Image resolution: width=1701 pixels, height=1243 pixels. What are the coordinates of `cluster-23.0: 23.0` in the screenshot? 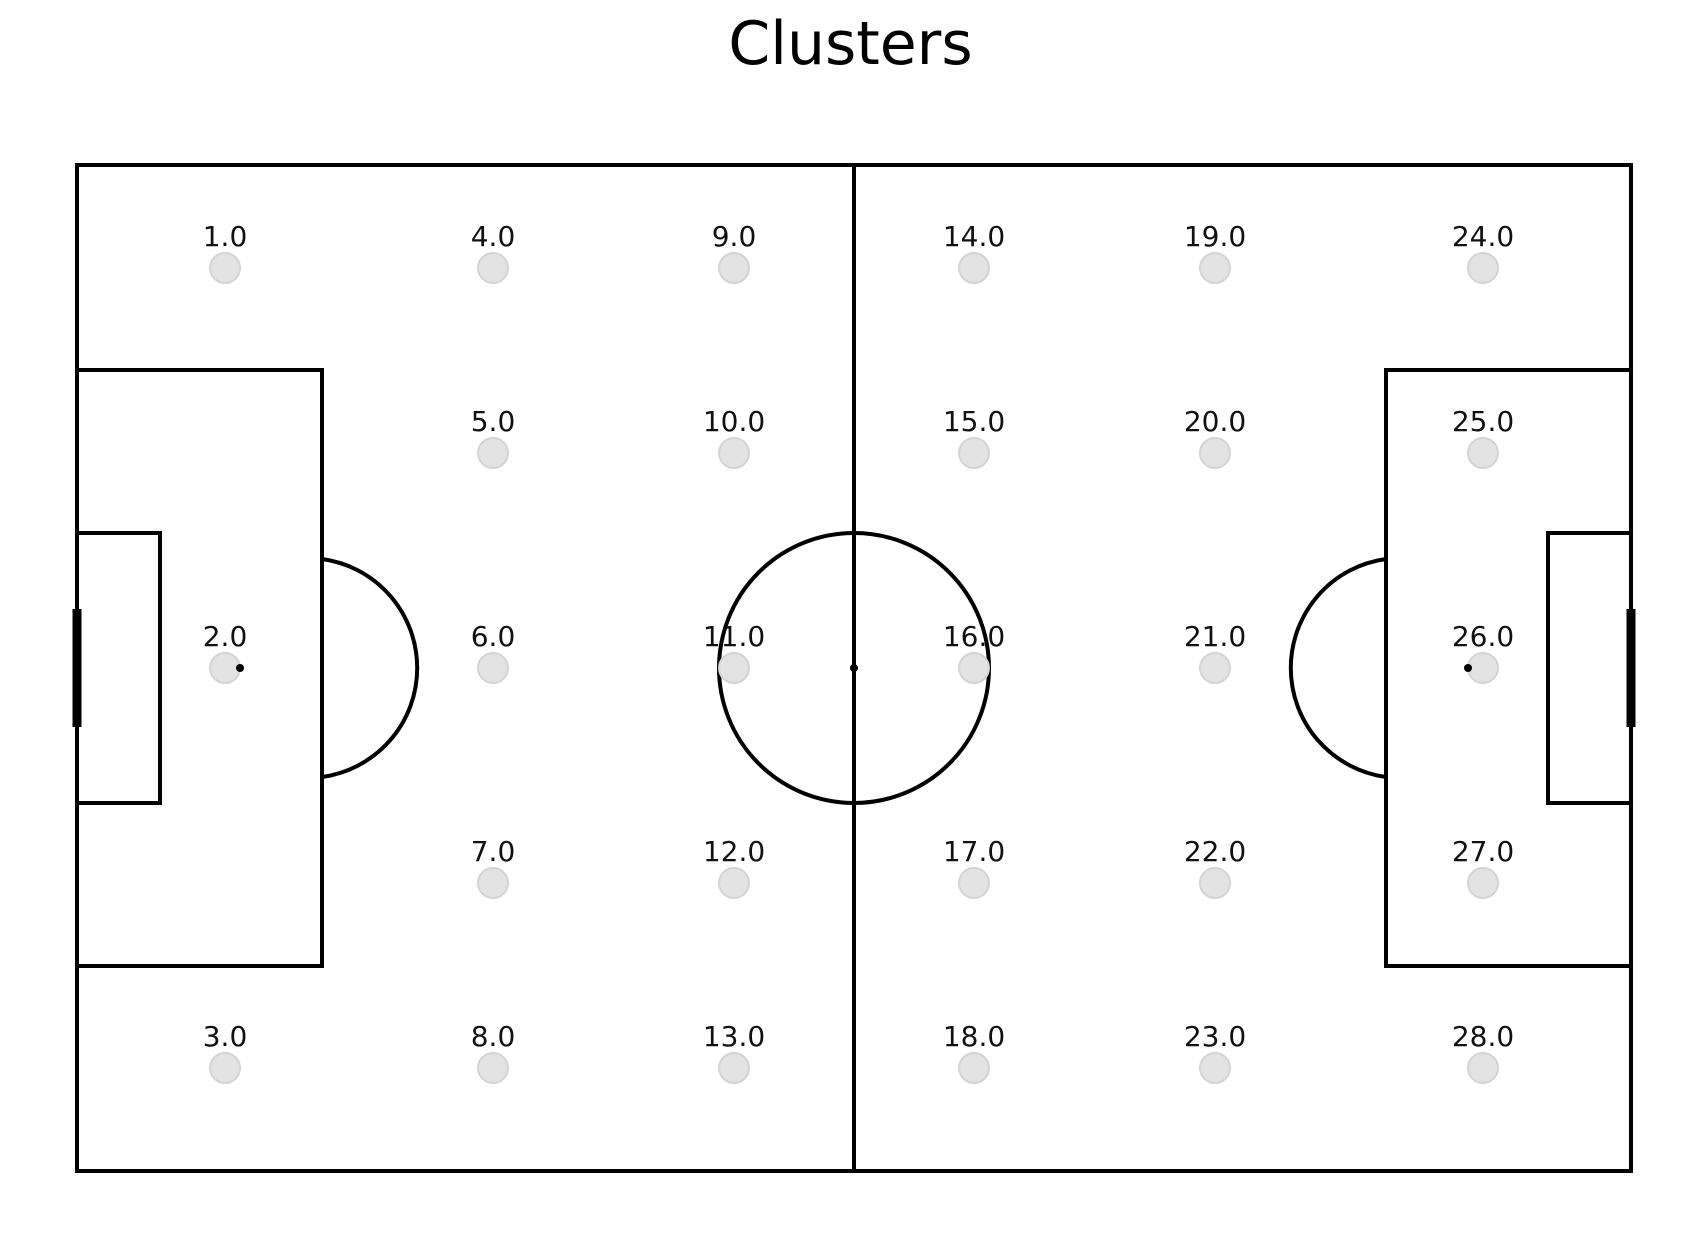 It's located at (1215, 1052).